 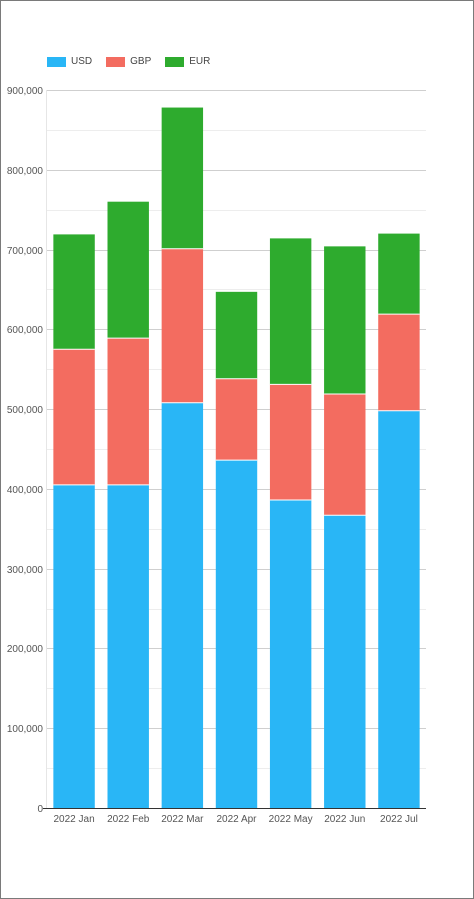 What do you see at coordinates (291, 819) in the screenshot?
I see `x-tick-label: 2022 May` at bounding box center [291, 819].